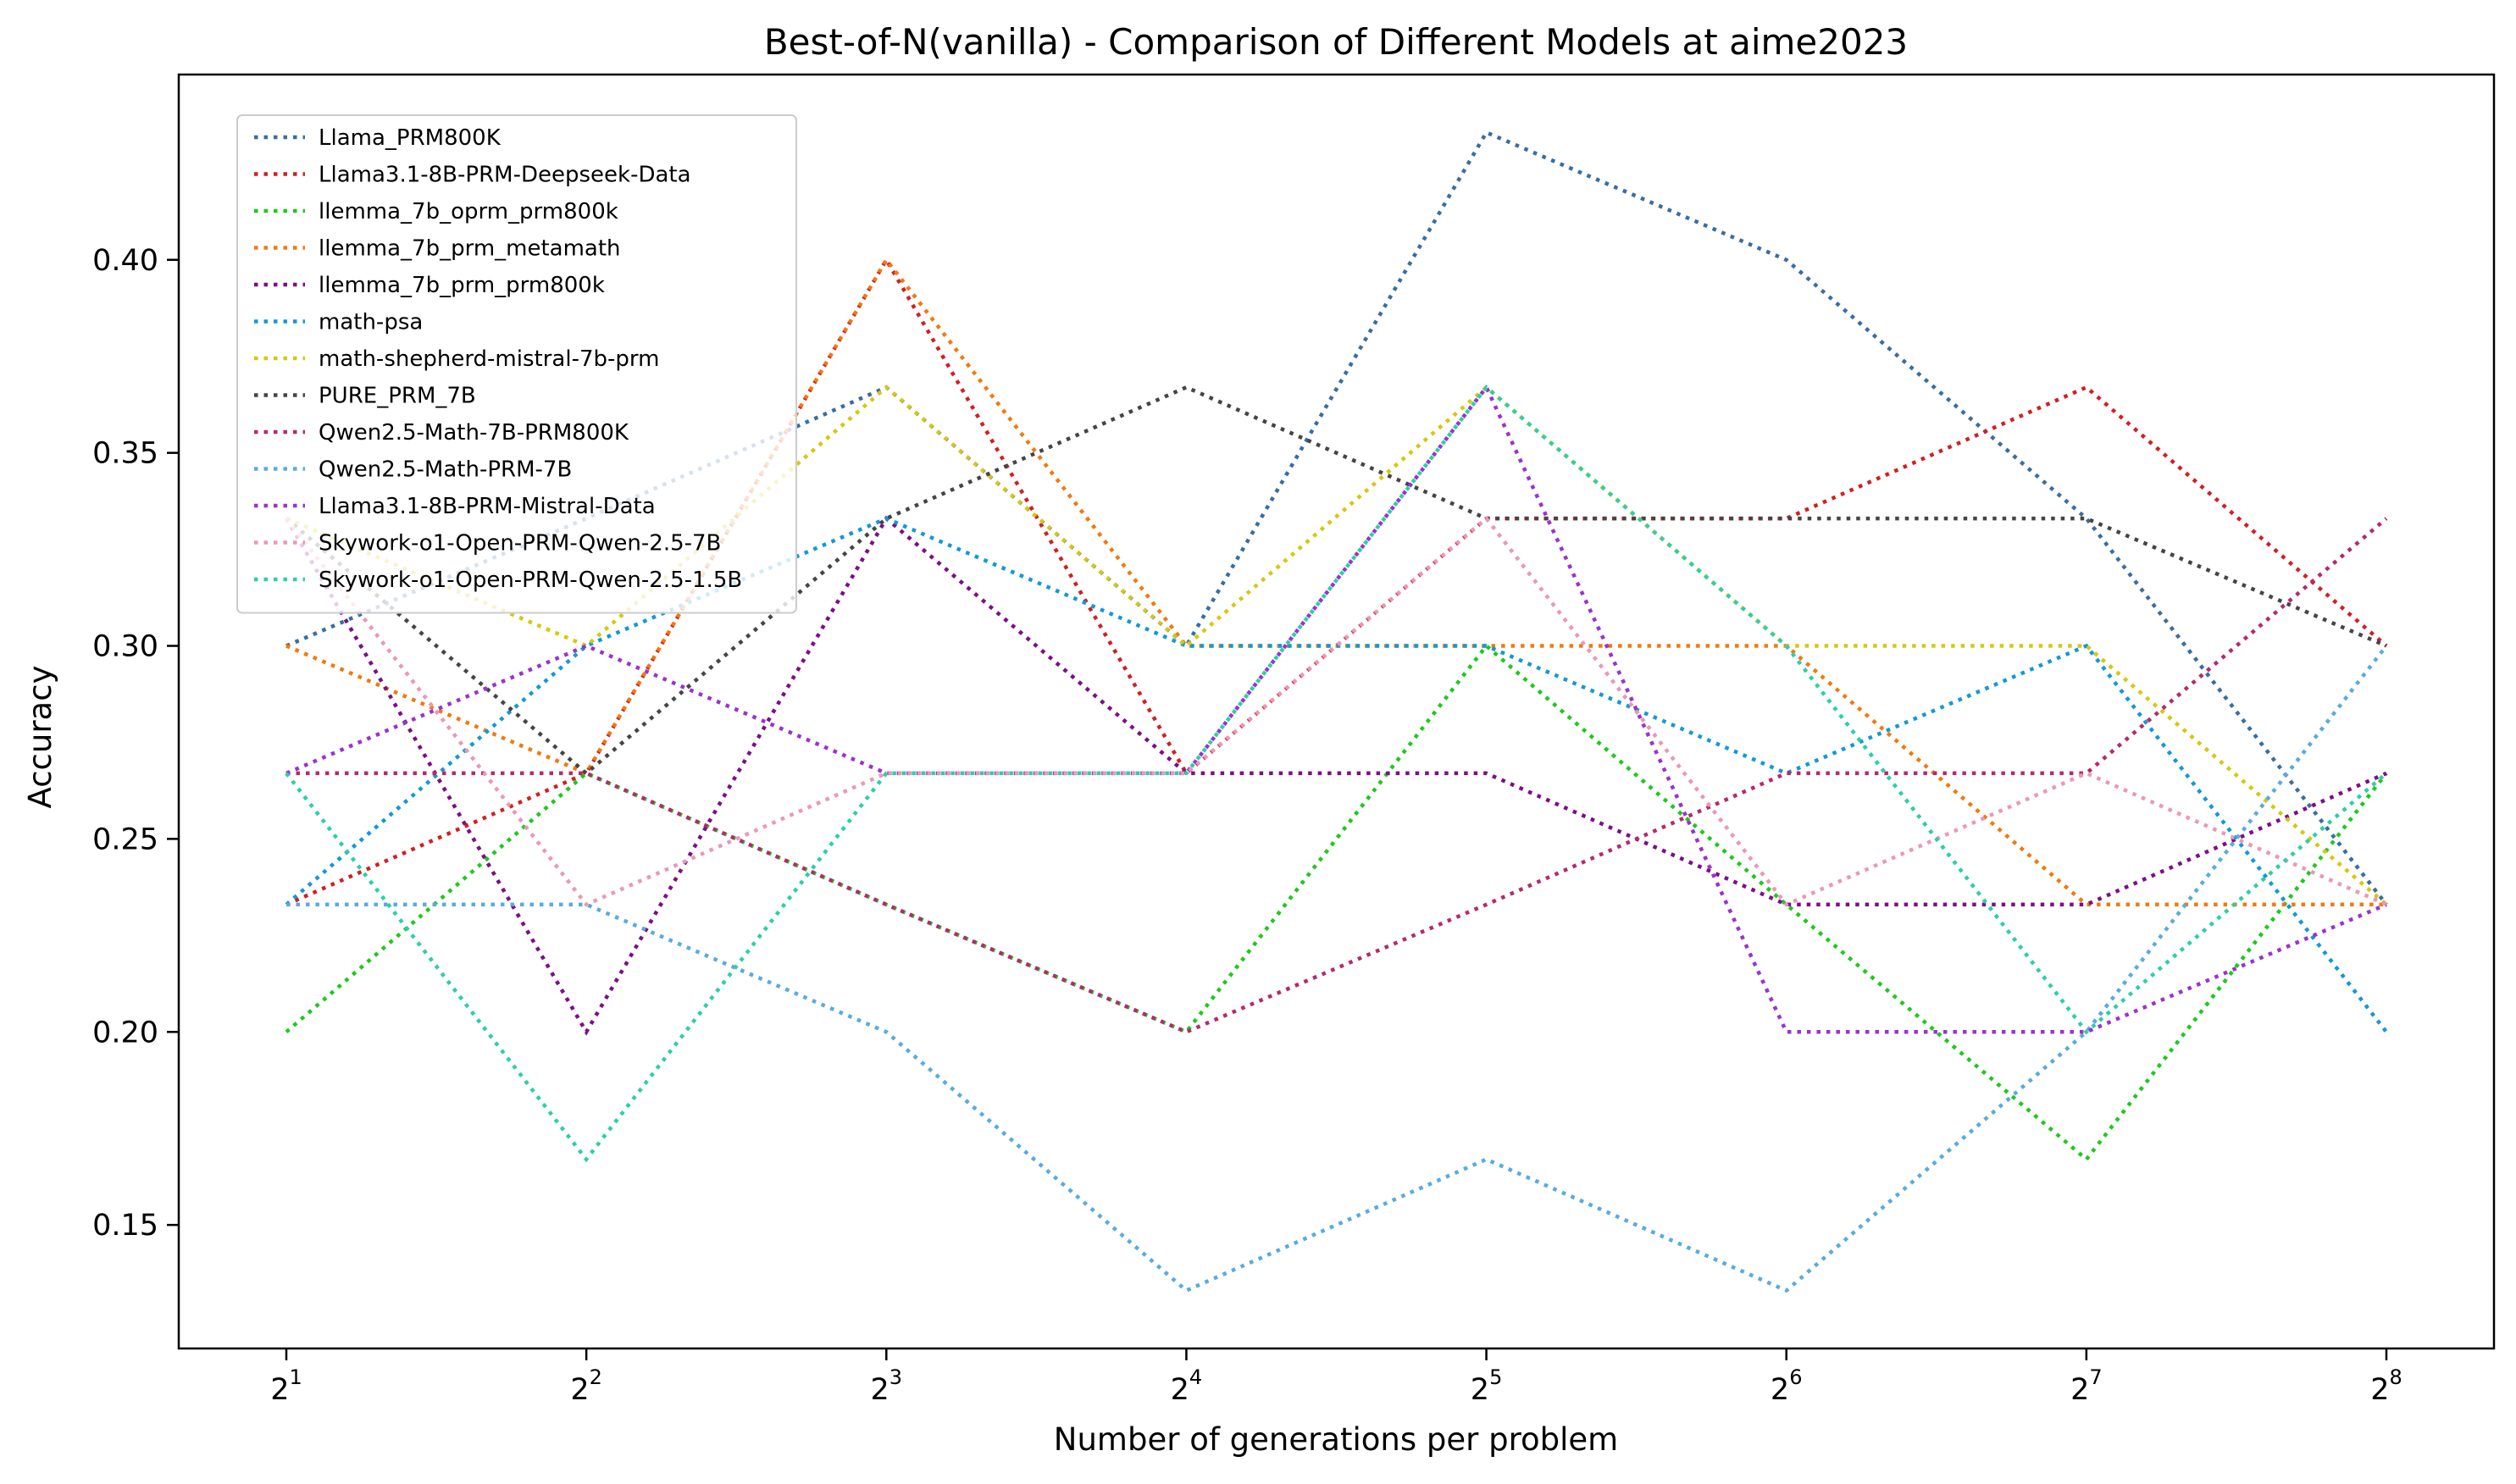 This screenshot has width=2516, height=1484. Describe the element at coordinates (286, 1386) in the screenshot. I see `x-tick-label: 21` at that location.